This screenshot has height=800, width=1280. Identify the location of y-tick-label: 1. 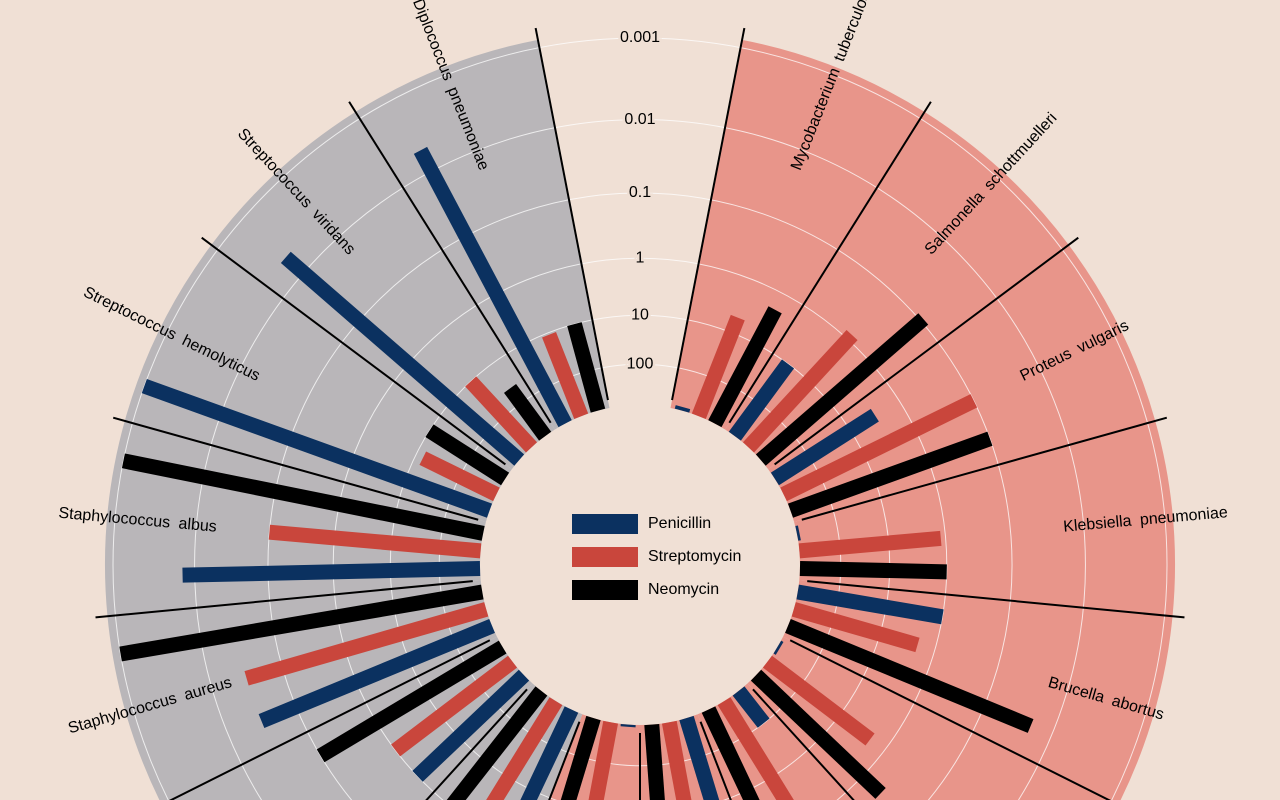
(640, 257).